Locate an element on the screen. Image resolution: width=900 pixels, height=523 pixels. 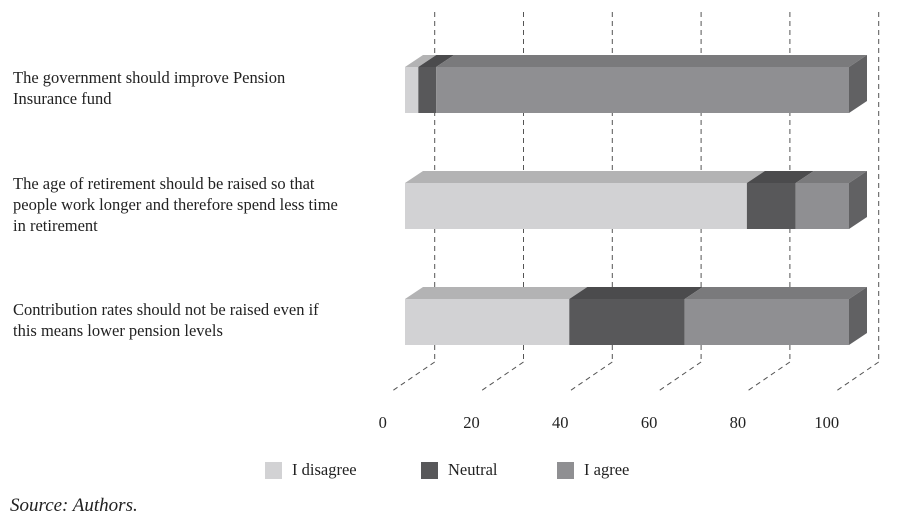
bar-0-neutral is located at coordinates (436, 84).